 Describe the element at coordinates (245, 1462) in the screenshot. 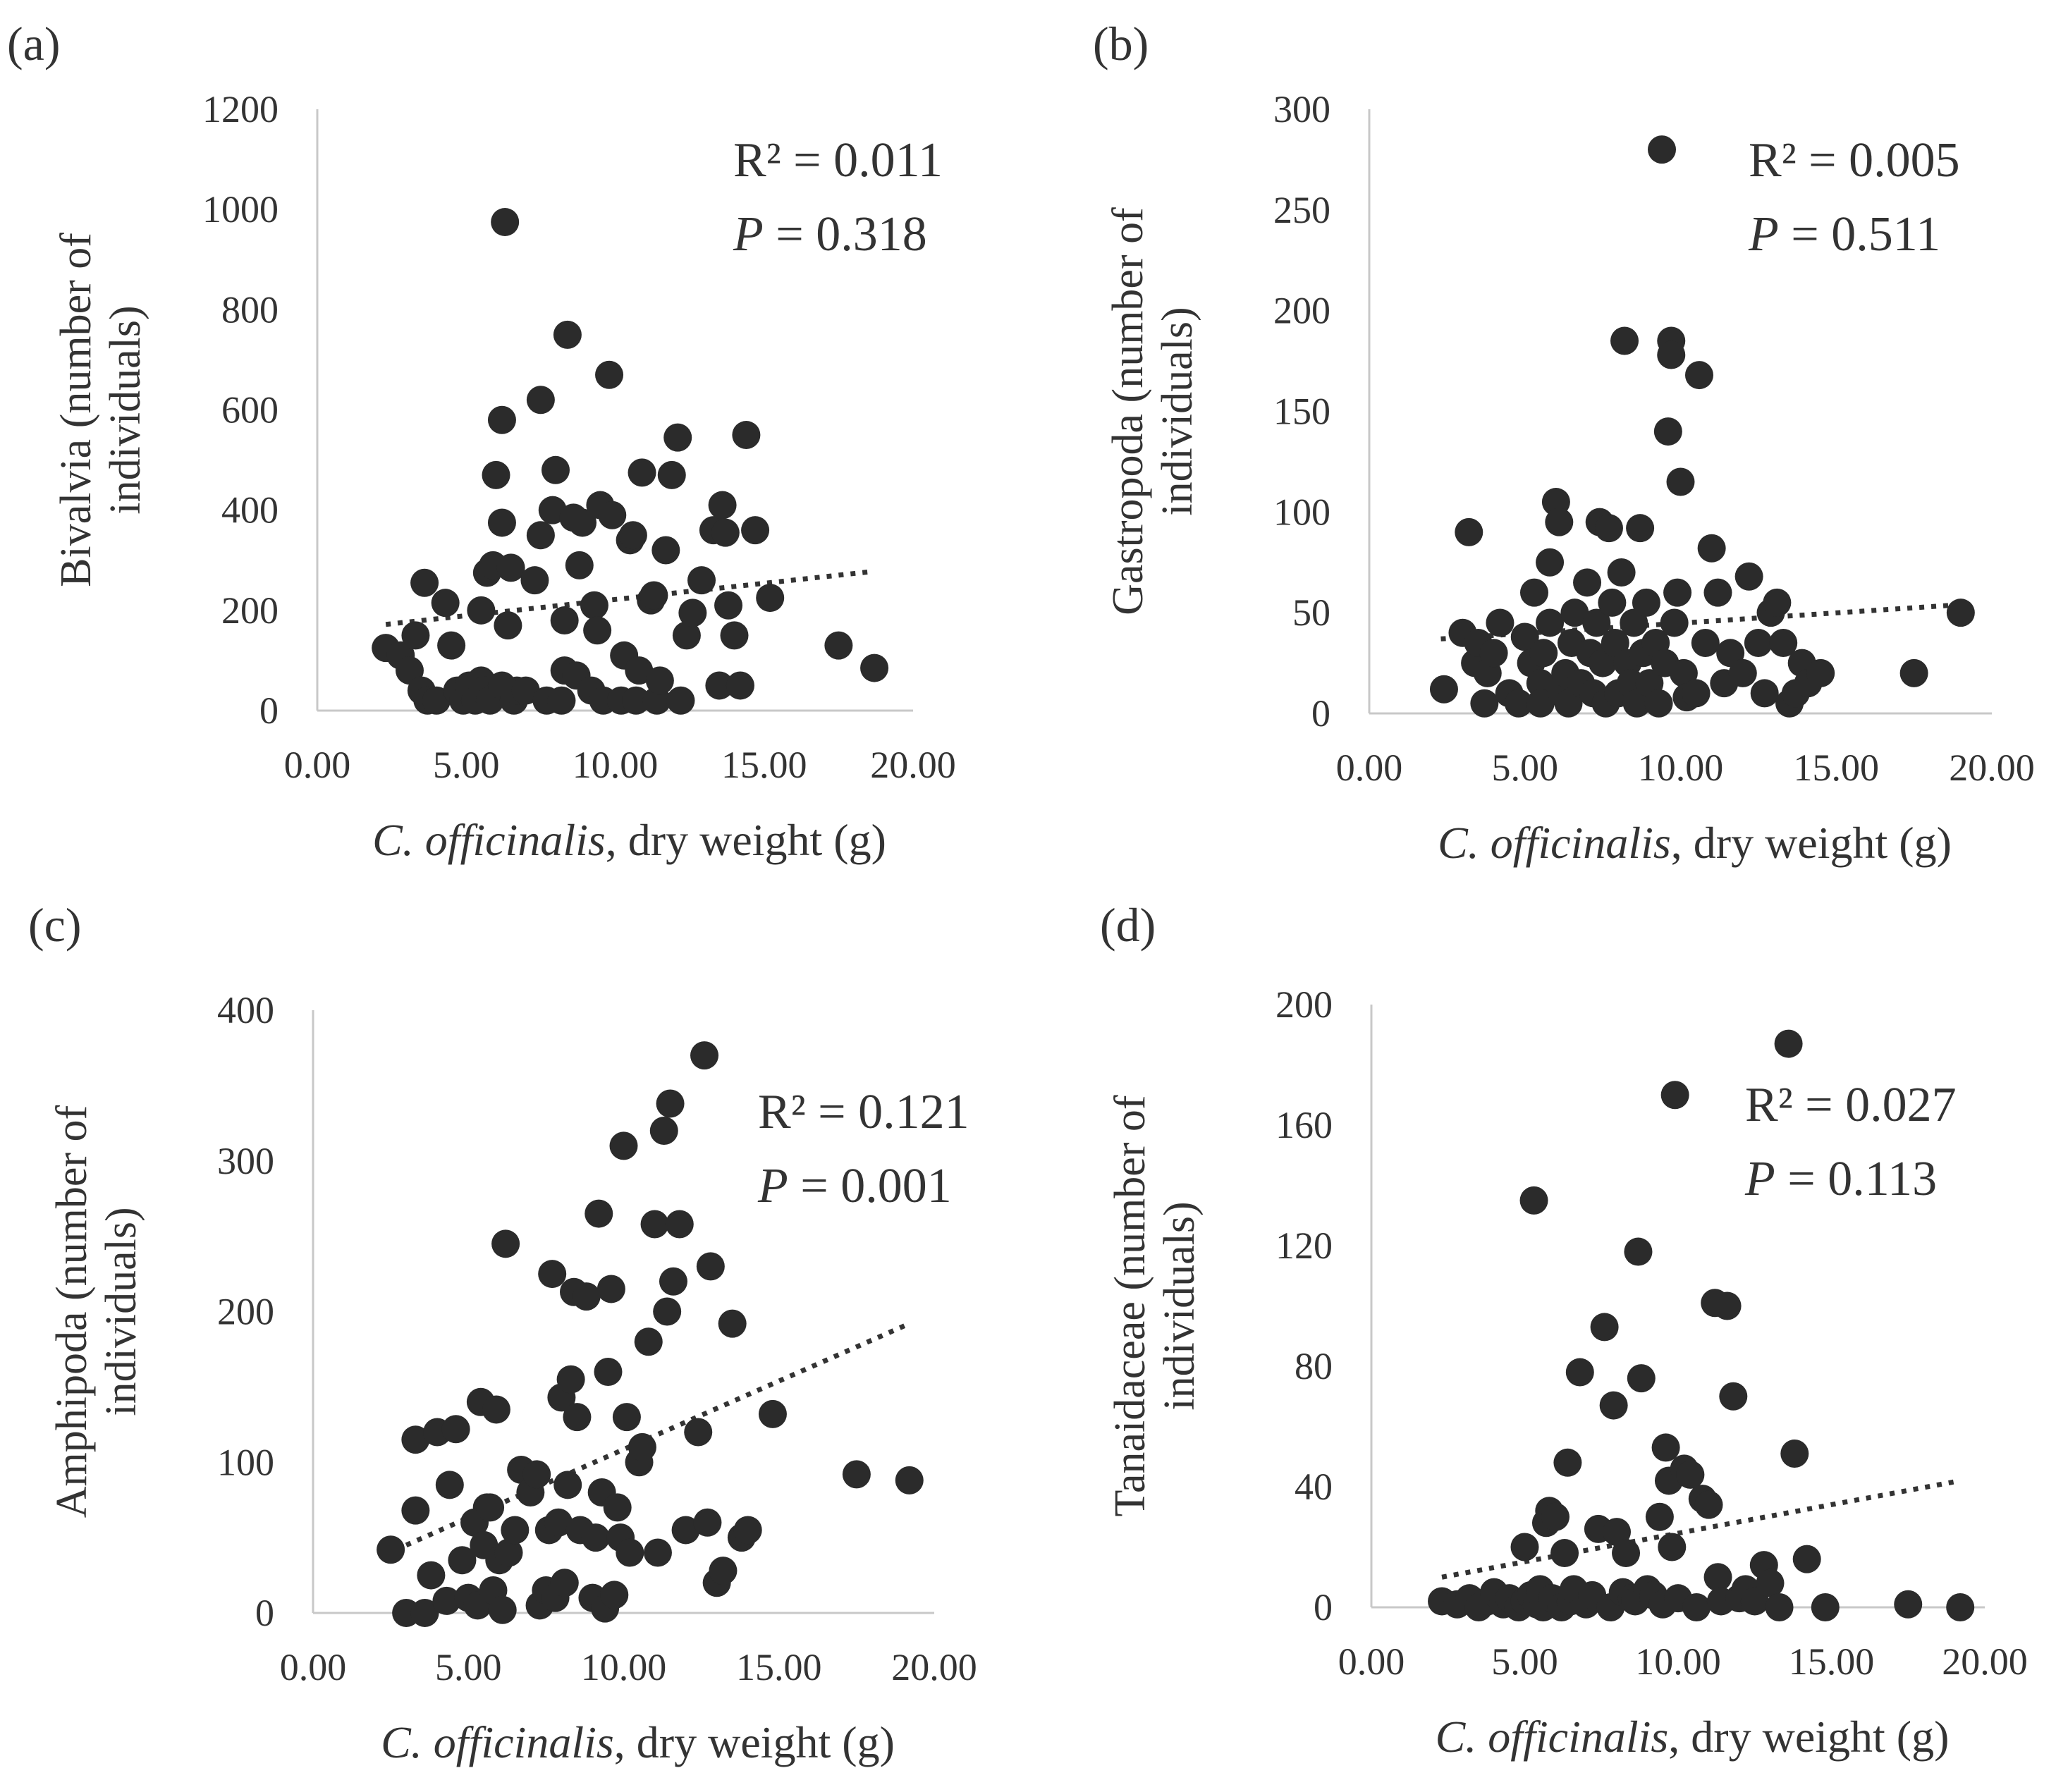

I see `y-tick-label: 100` at that location.